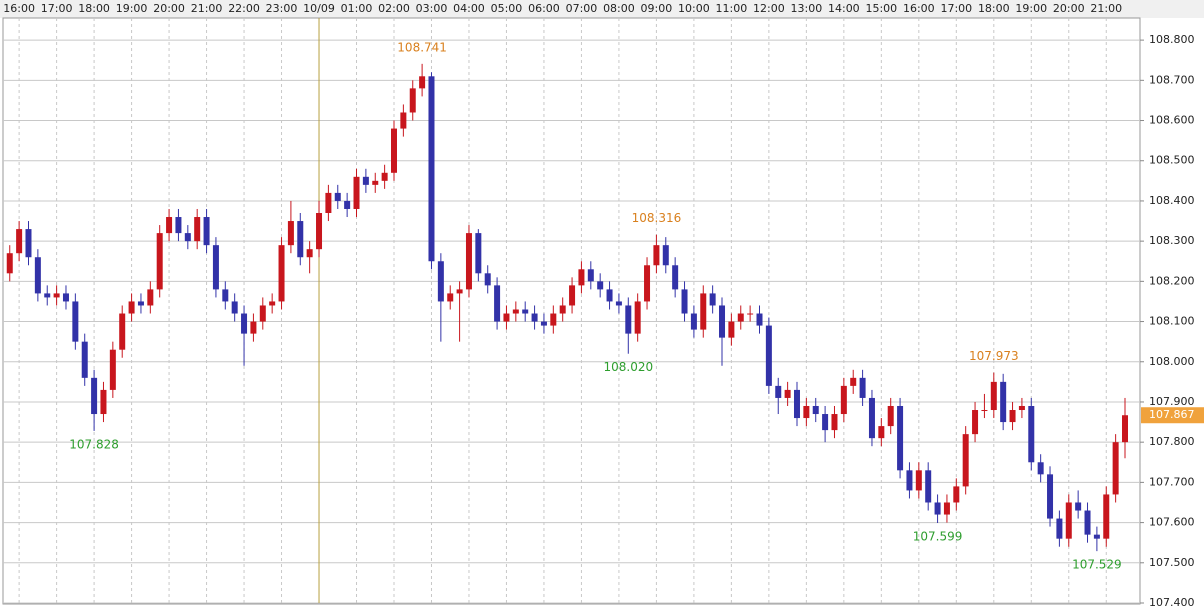 This screenshot has height=606, width=1204. Describe the element at coordinates (132, 8) in the screenshot. I see `x-tick-label: 19:00` at that location.